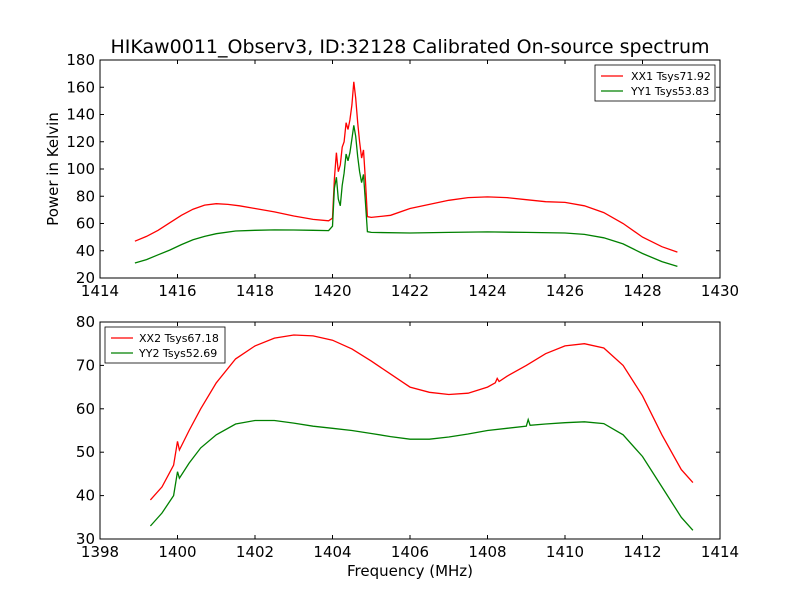  I want to click on y-tick-label: 20, so click(85, 278).